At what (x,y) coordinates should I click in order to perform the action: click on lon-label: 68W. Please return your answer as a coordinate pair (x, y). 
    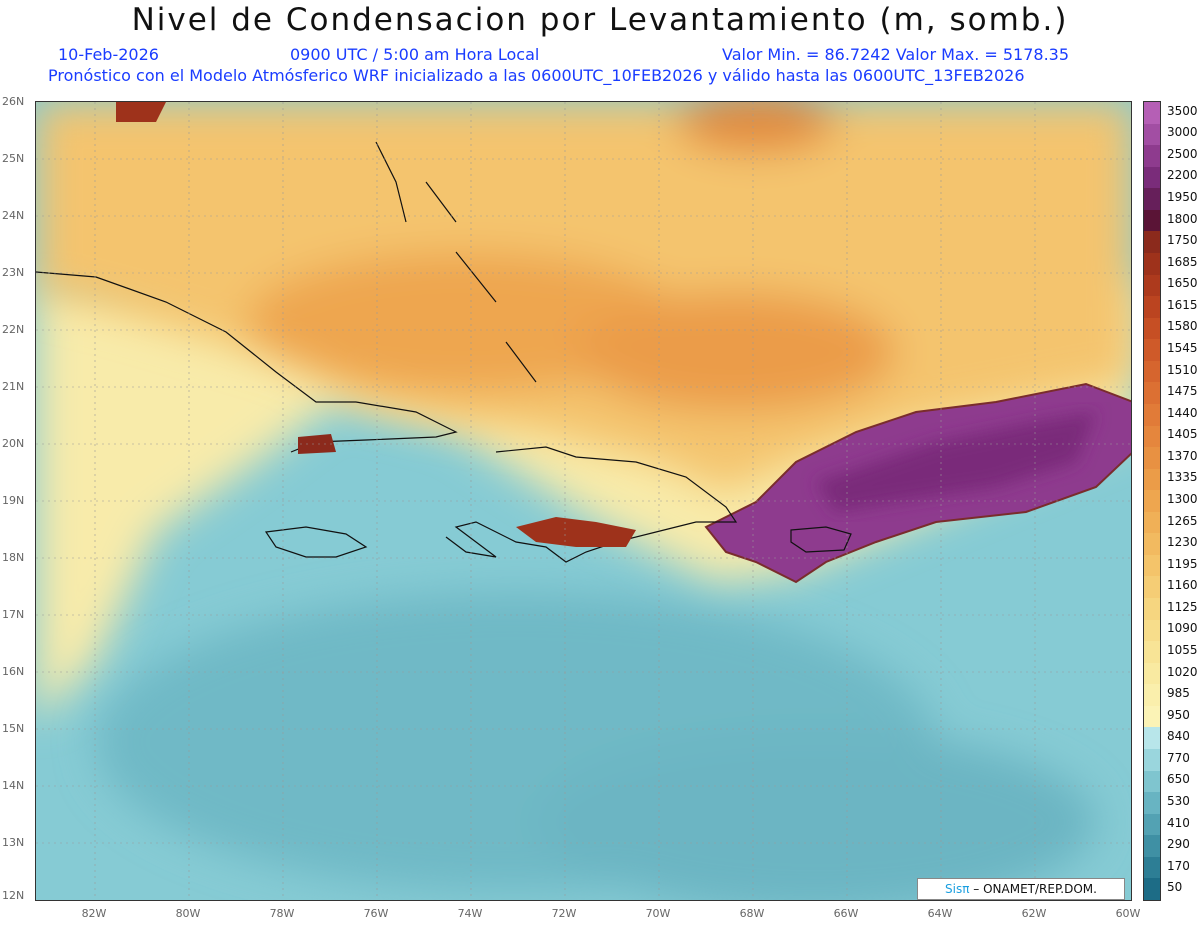
    Looking at the image, I should click on (752, 913).